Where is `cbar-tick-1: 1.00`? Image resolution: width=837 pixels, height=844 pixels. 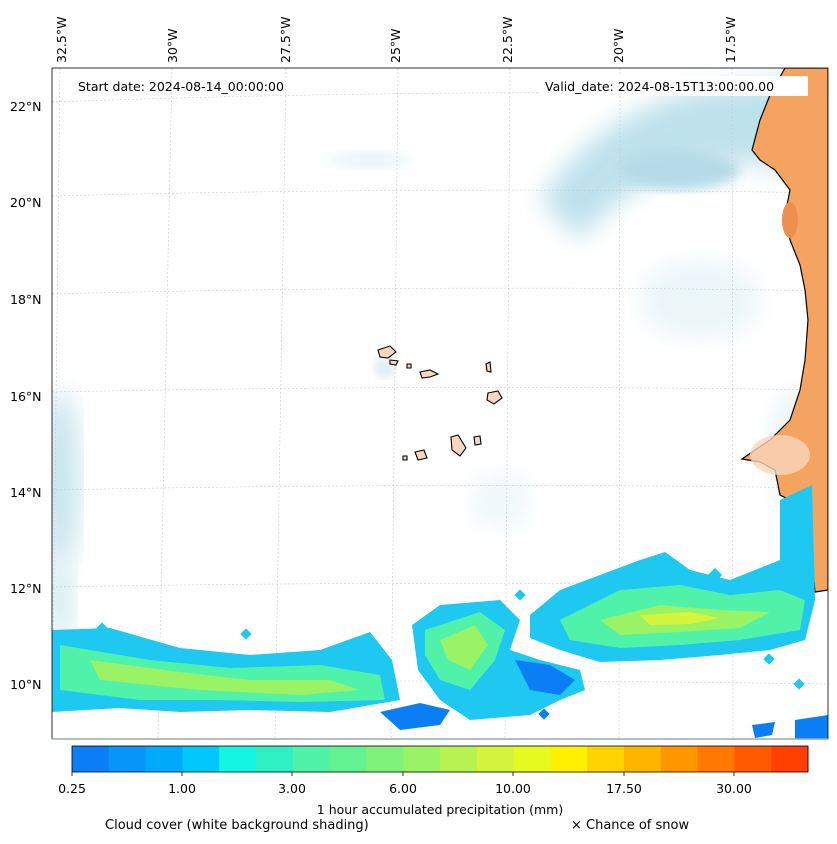 cbar-tick-1: 1.00 is located at coordinates (182, 788).